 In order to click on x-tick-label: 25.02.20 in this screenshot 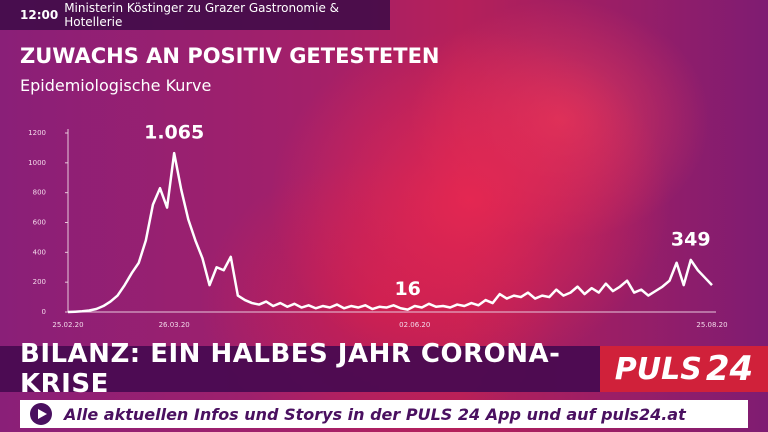, I will do `click(67, 325)`.